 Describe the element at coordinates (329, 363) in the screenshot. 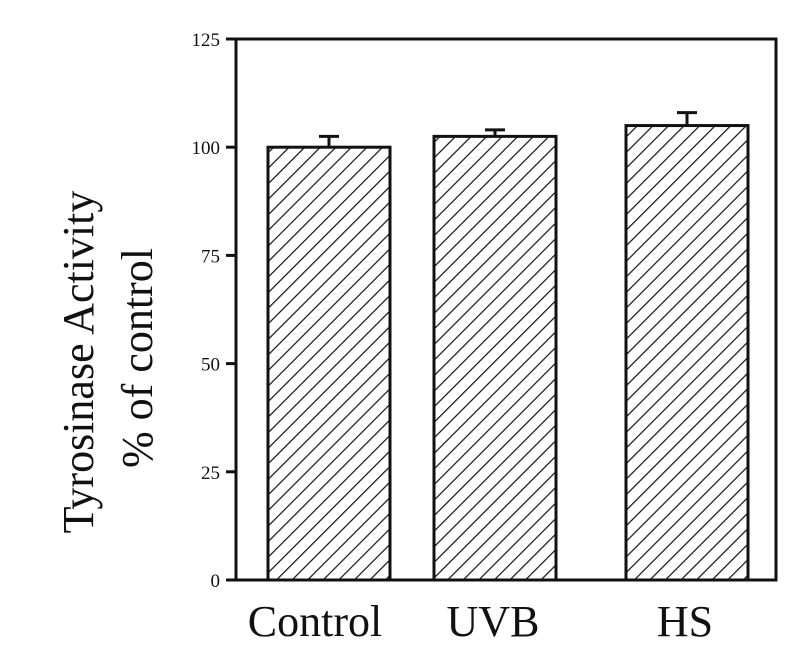

I see `bar-control` at that location.